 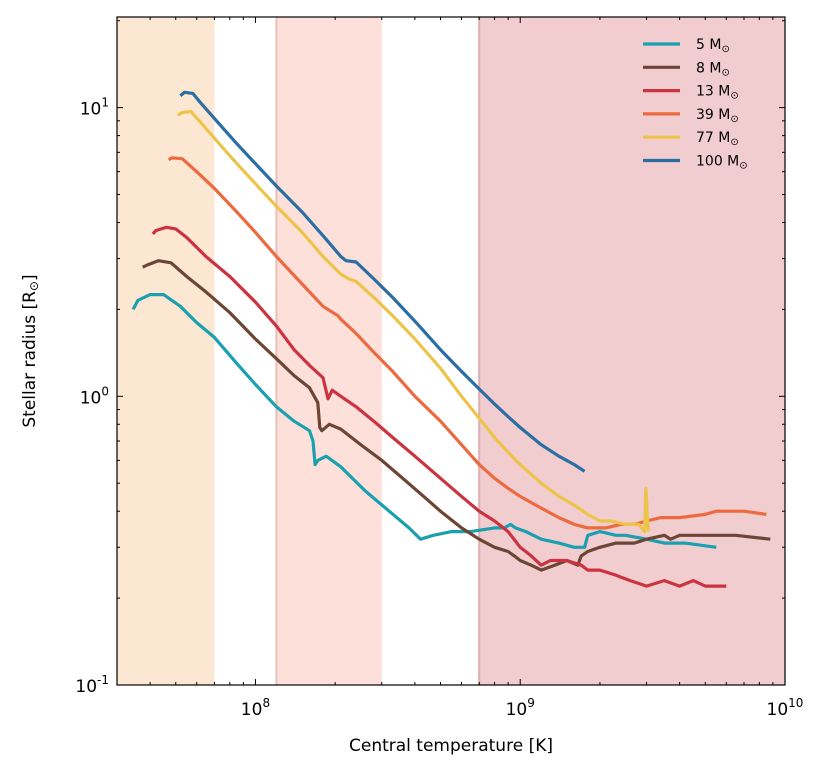 I want to click on legend-label-77: 77 M⊙, so click(x=717, y=139).